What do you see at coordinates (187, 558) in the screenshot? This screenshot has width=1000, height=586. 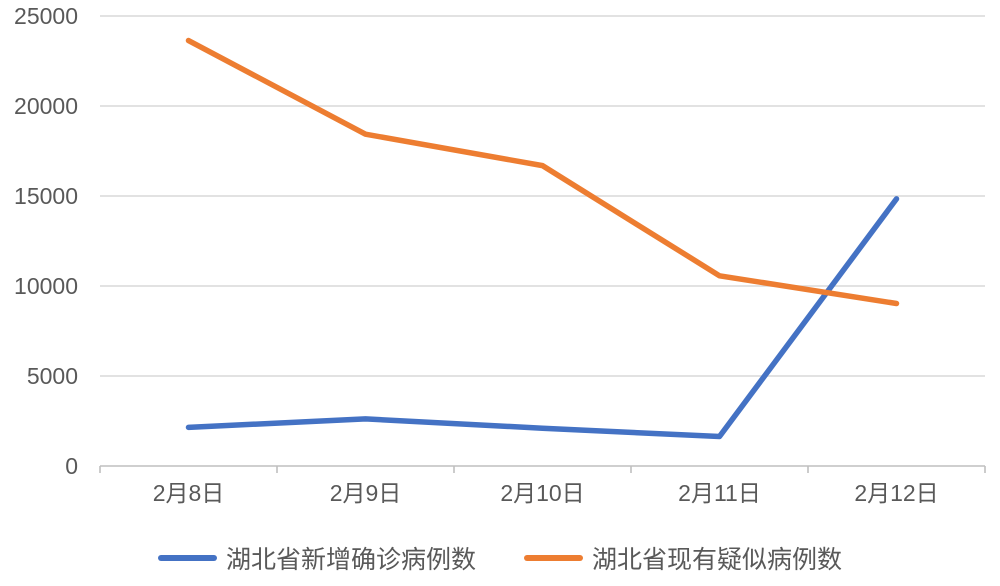 I see `legend-line-swatch-blue` at bounding box center [187, 558].